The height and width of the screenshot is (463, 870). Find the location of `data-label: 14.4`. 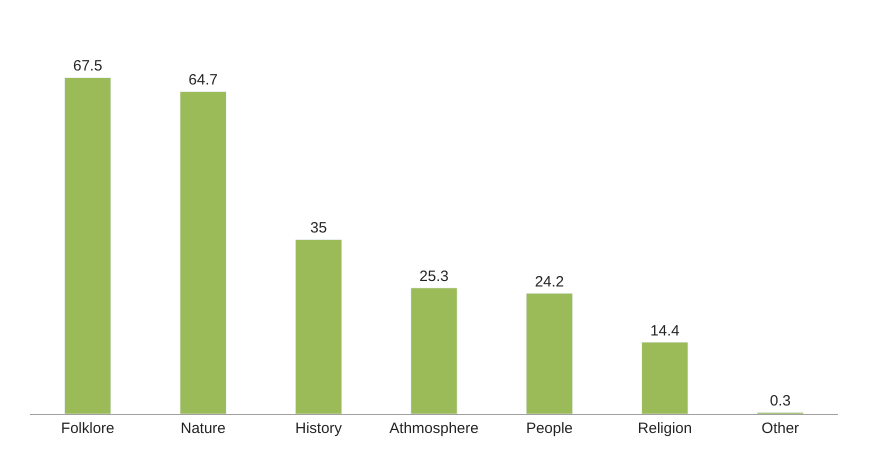

data-label: 14.4 is located at coordinates (665, 331).